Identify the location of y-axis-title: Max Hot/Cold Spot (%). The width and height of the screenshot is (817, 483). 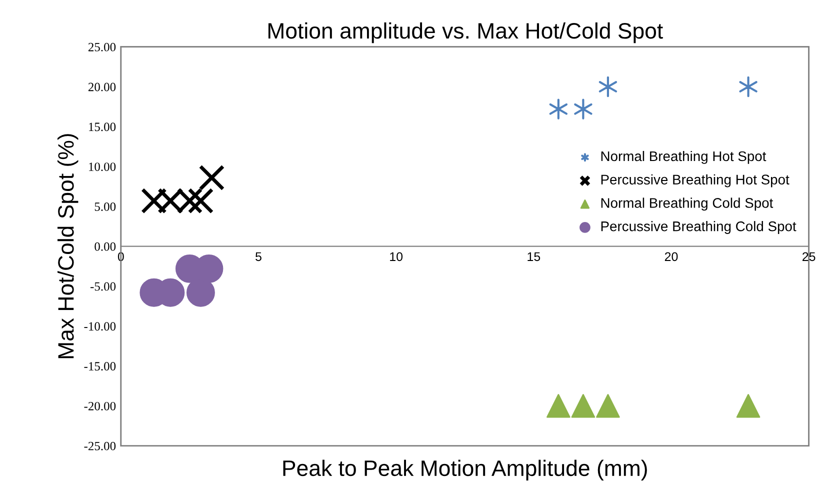
(67, 246).